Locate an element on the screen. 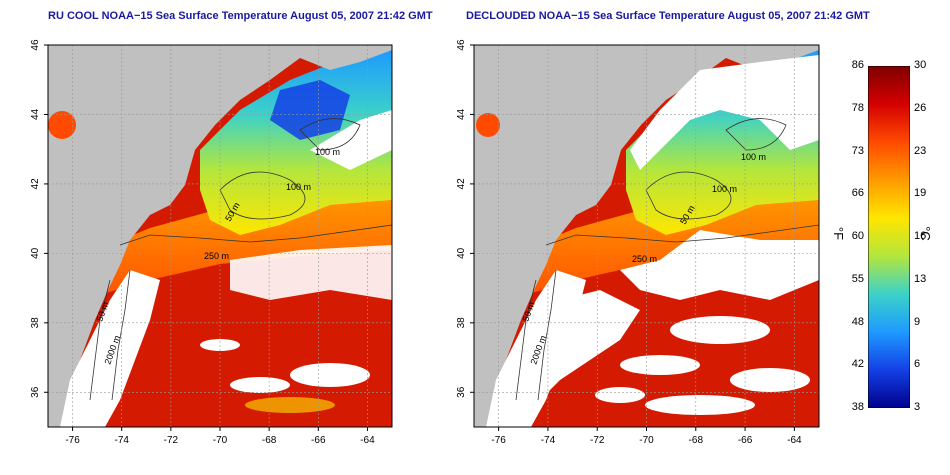  colorbar-tick-label: 30 is located at coordinates (920, 65).